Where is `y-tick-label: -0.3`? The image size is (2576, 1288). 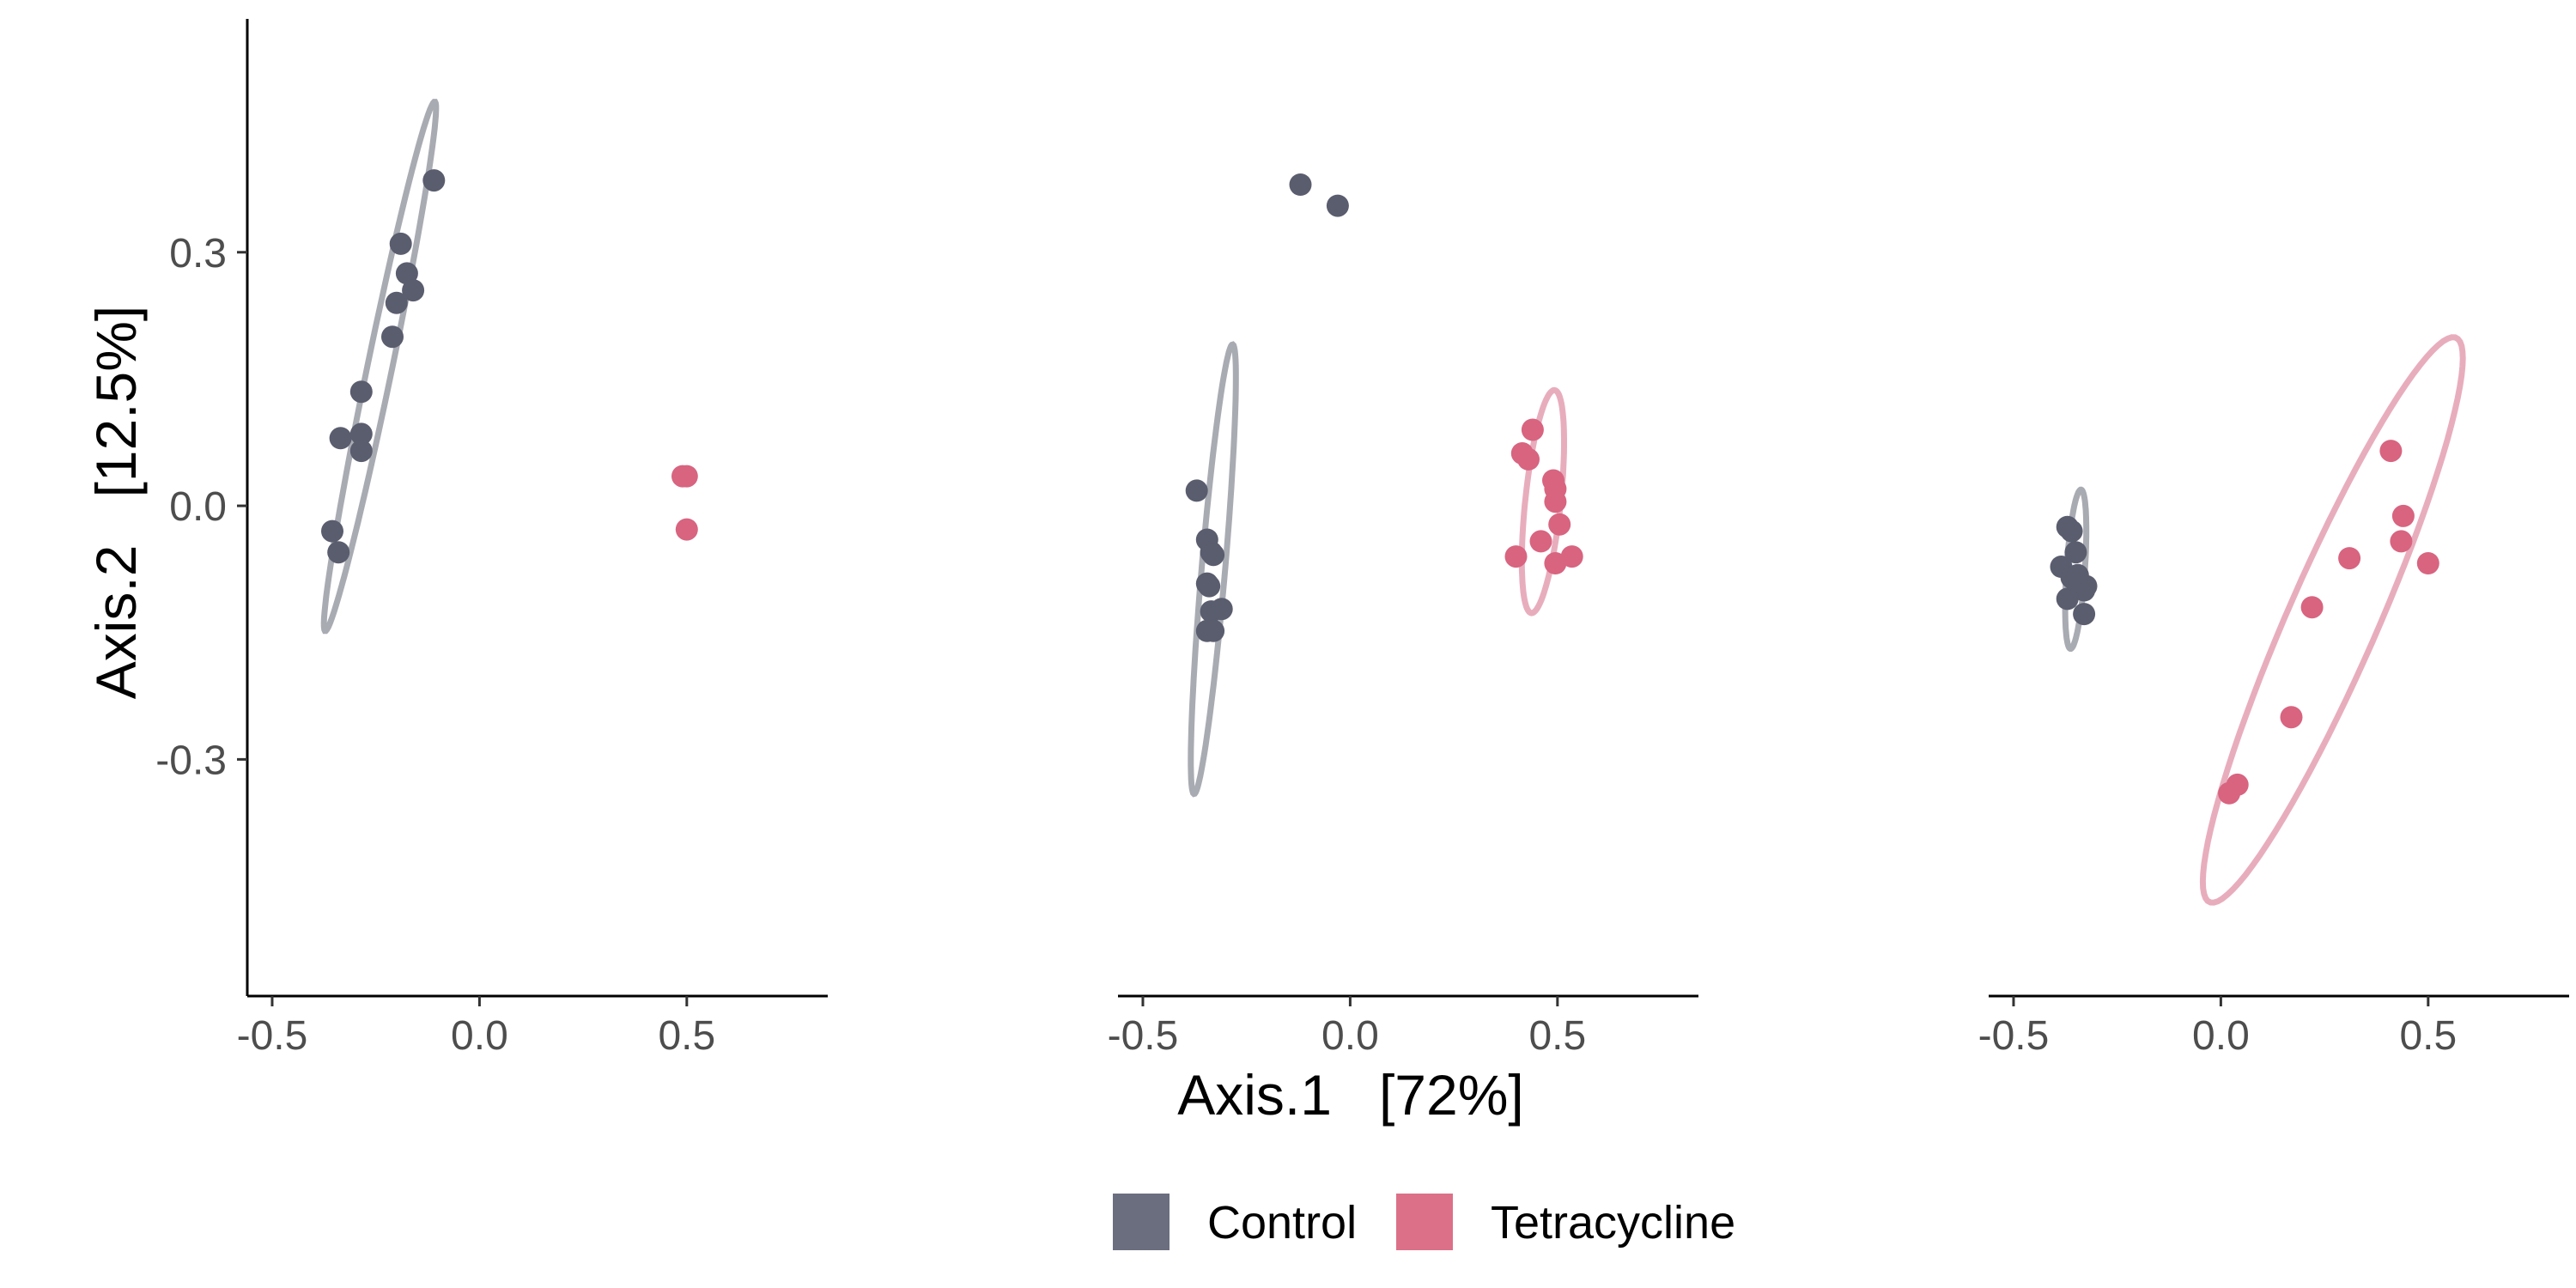
y-tick-label: -0.3 is located at coordinates (191, 760).